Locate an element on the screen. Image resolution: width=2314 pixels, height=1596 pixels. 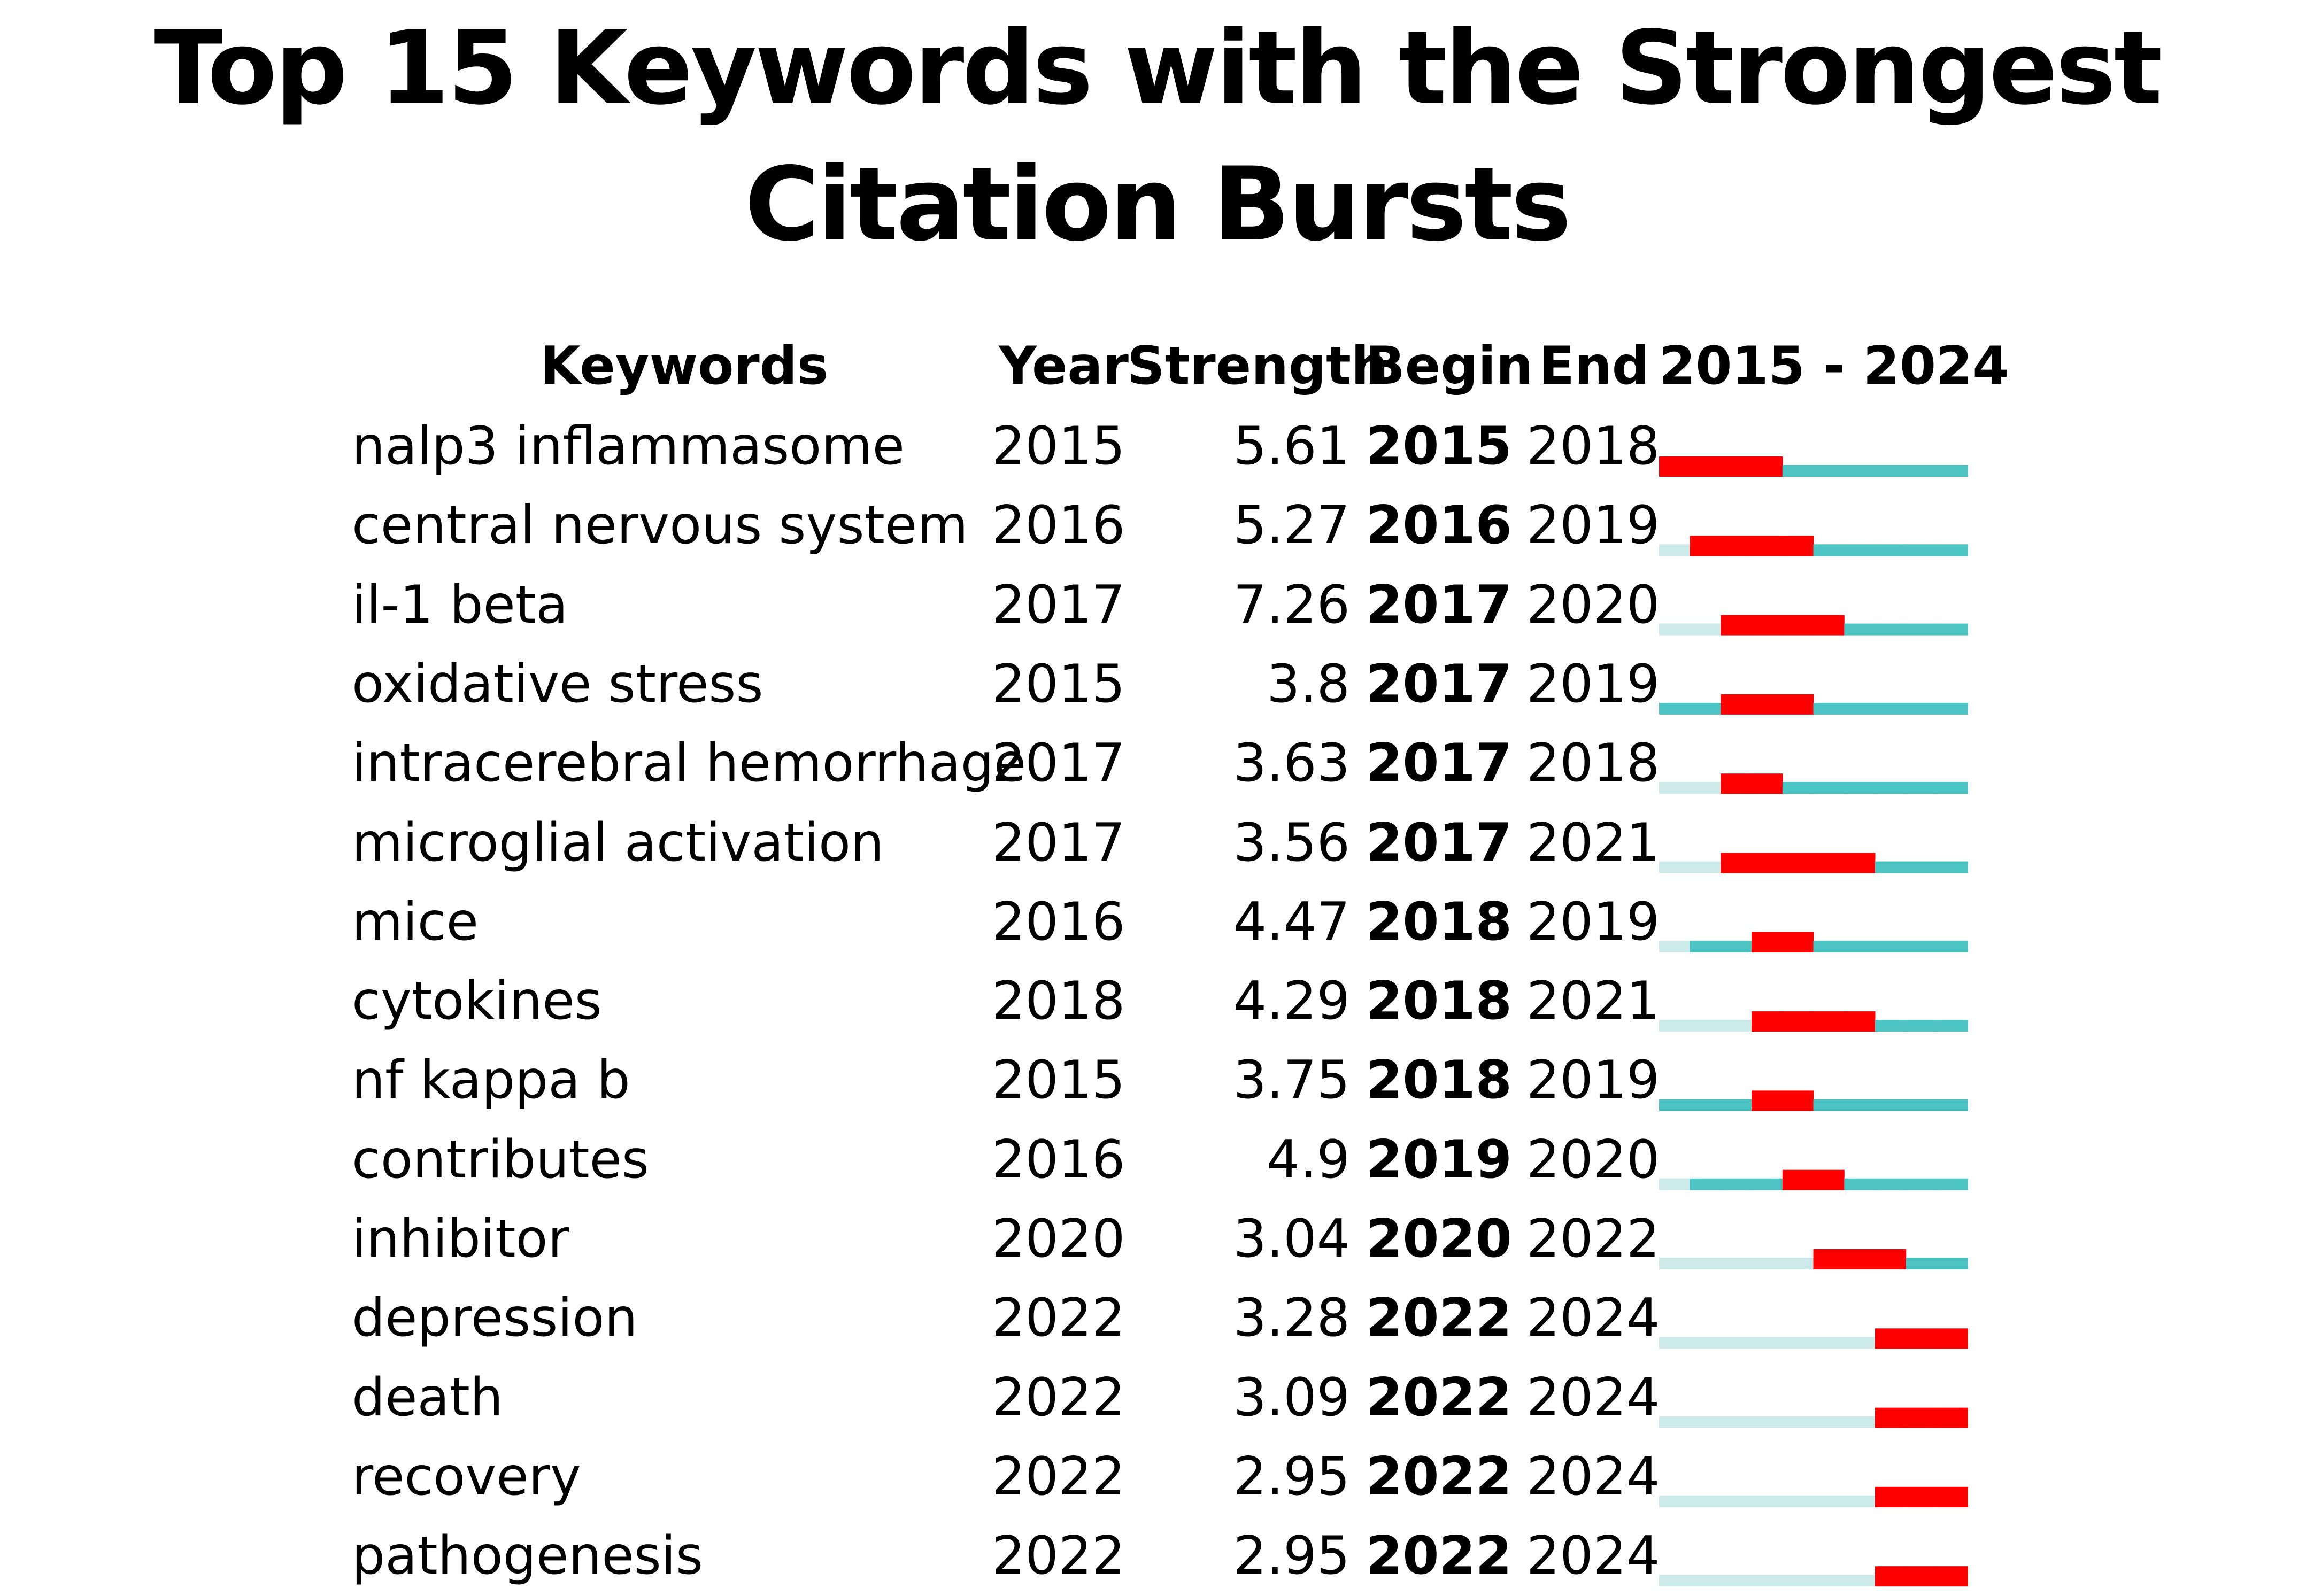
row-strength: 4.29 is located at coordinates (1292, 1001).